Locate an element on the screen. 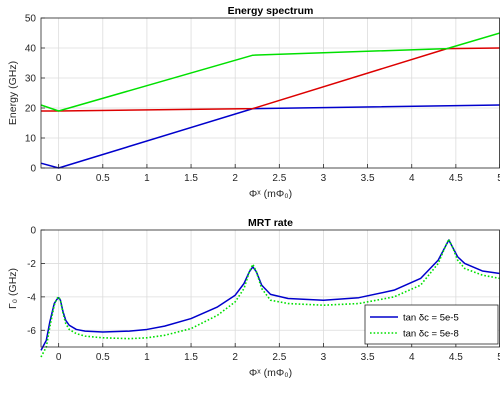 This screenshot has width=500, height=413. energy-y-ticks: 0 10 20 30 40 50 is located at coordinates (35, 94).